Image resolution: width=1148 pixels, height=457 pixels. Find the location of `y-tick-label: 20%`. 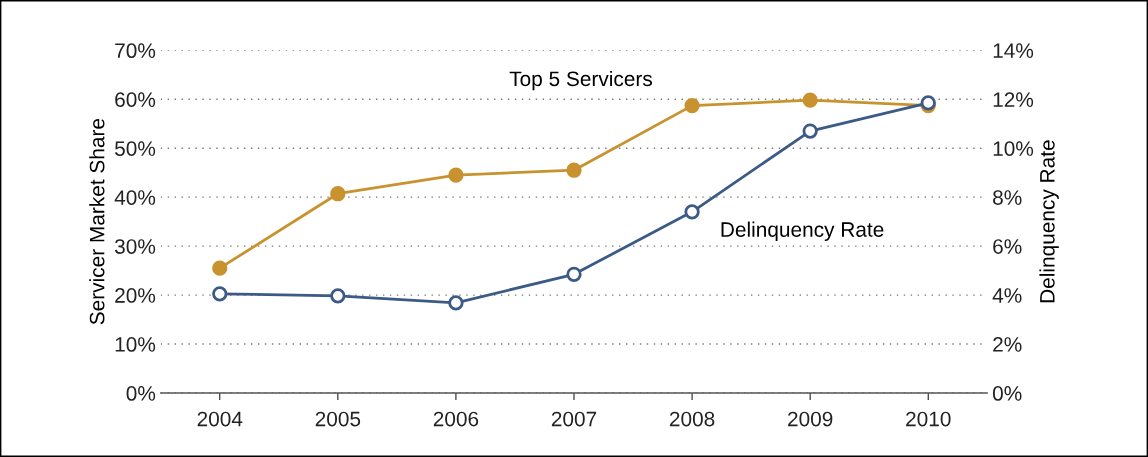

y-tick-label: 20% is located at coordinates (135, 295).